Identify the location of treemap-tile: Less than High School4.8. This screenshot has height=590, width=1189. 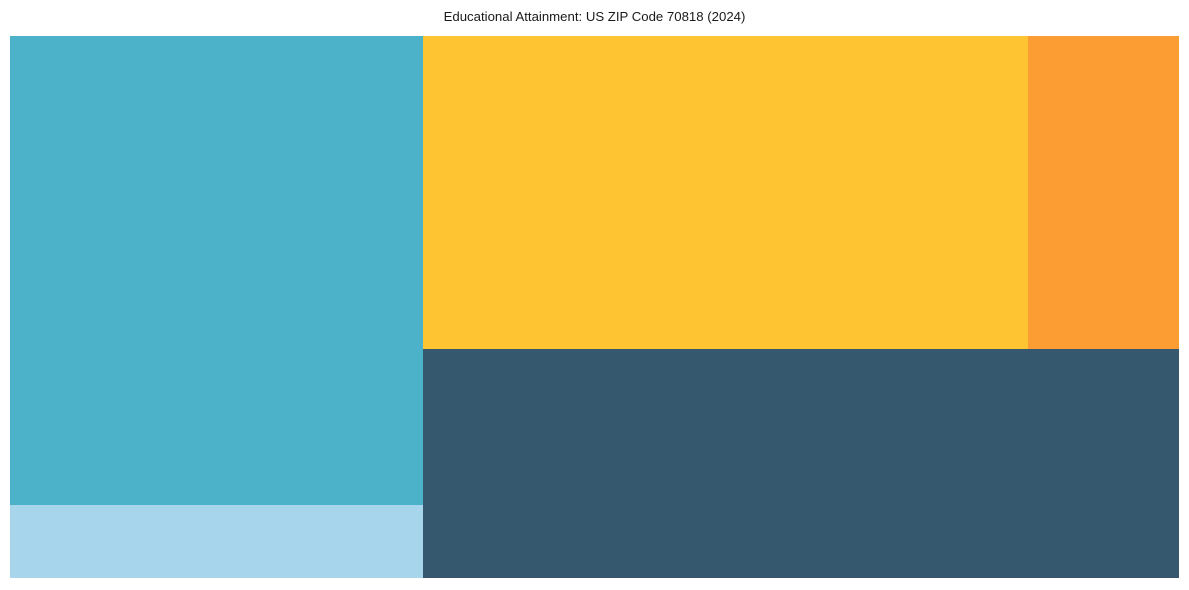
(216, 541).